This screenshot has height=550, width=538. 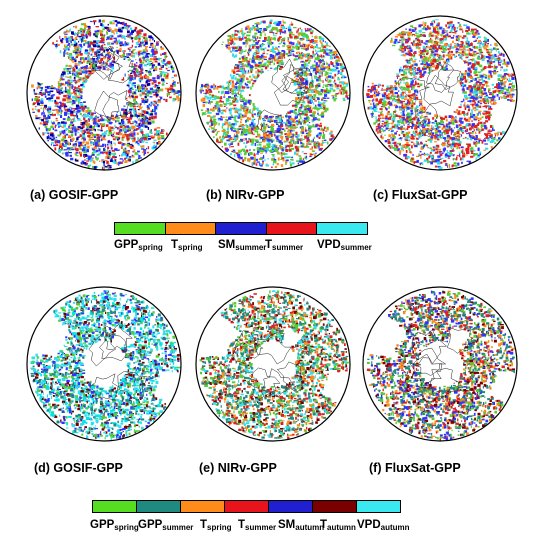 What do you see at coordinates (291, 506) in the screenshot?
I see `legend-swatch-sm-autumn` at bounding box center [291, 506].